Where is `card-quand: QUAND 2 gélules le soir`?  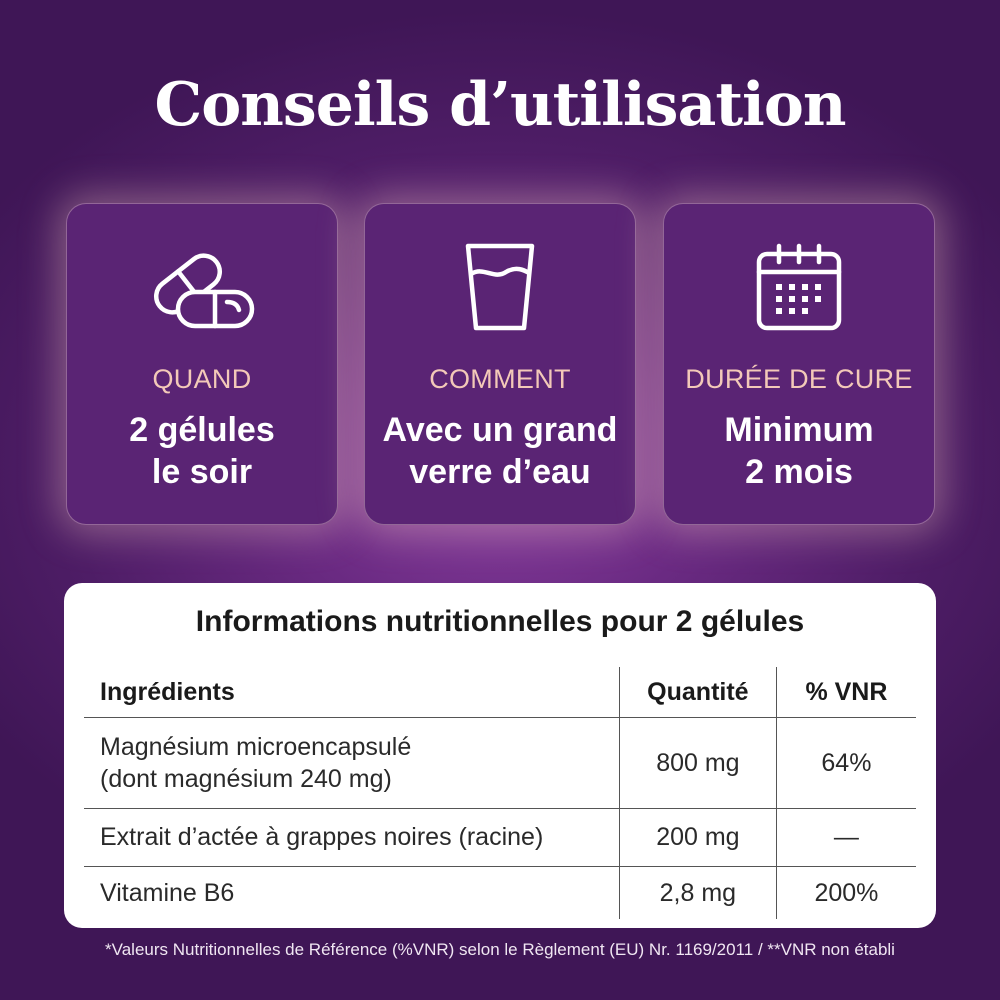
card-quand: QUAND 2 gélules le soir is located at coordinates (202, 364).